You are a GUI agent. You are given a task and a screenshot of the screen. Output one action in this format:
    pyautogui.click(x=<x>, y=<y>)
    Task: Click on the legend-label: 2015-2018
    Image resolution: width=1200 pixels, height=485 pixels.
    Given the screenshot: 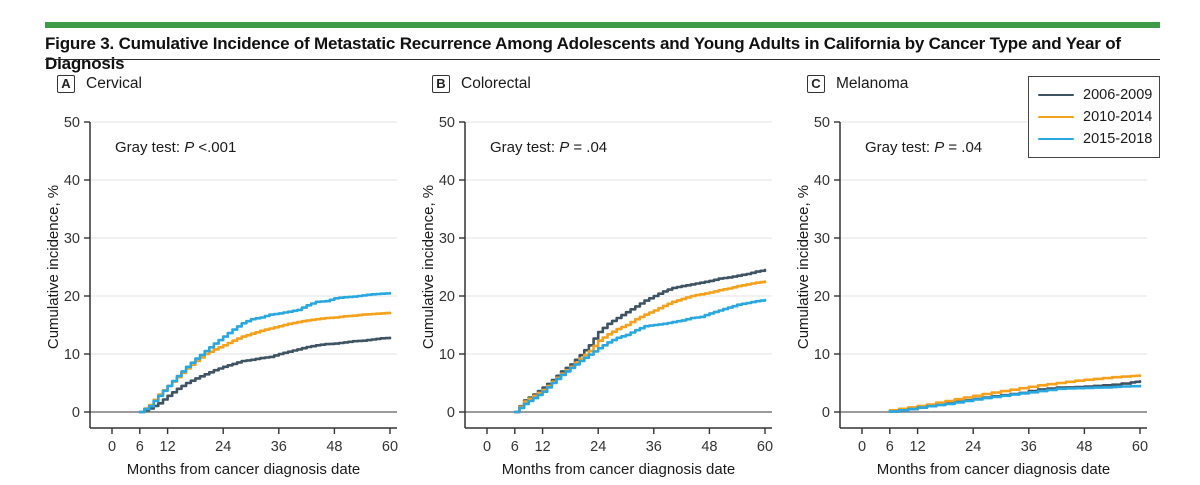 What is the action you would take?
    pyautogui.click(x=1118, y=139)
    